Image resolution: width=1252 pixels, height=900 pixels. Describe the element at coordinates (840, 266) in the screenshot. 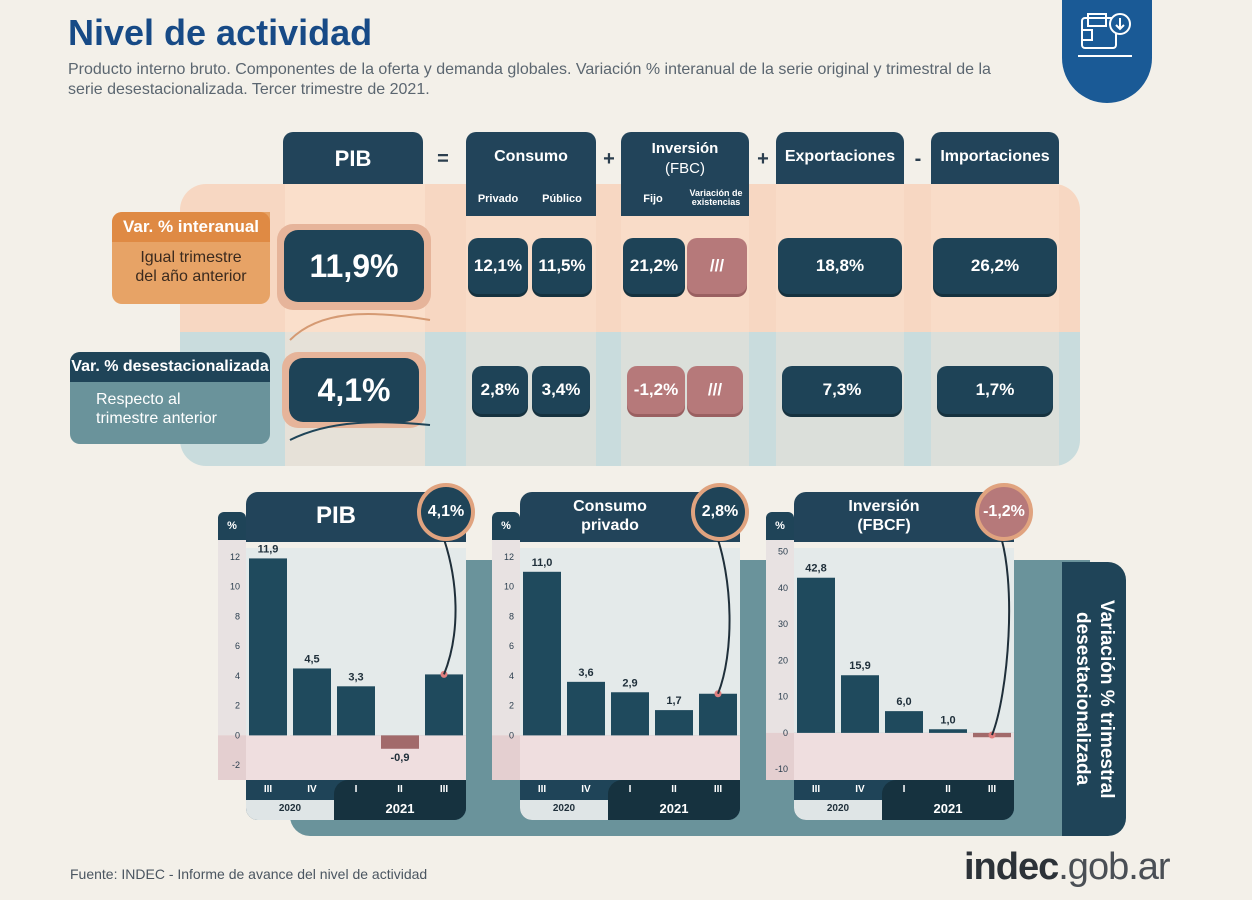

I see `exportaciones-interanual: 18,8%` at that location.